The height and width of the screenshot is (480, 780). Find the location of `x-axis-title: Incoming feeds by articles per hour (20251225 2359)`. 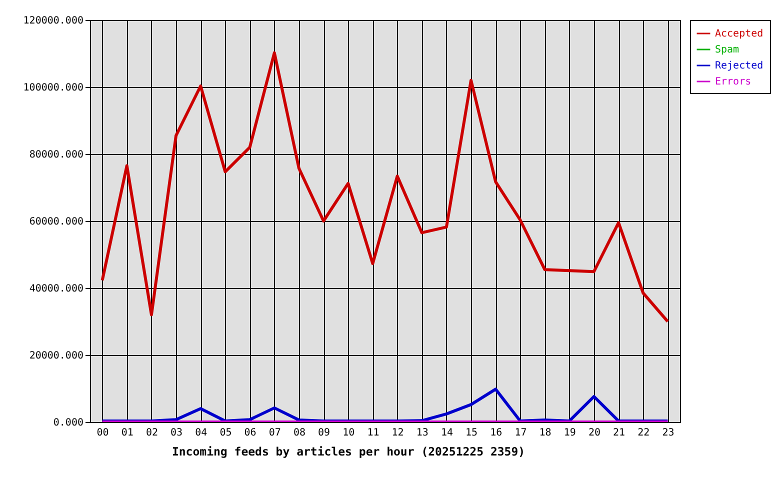

x-axis-title: Incoming feeds by articles per hour (20251225 2359) is located at coordinates (349, 451).